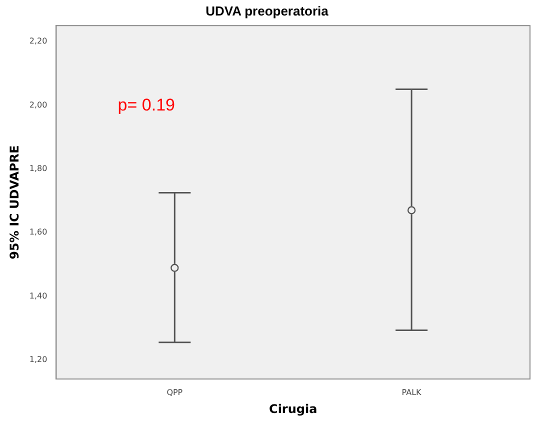 The width and height of the screenshot is (538, 423). I want to click on x-tick-label: PALK, so click(412, 392).